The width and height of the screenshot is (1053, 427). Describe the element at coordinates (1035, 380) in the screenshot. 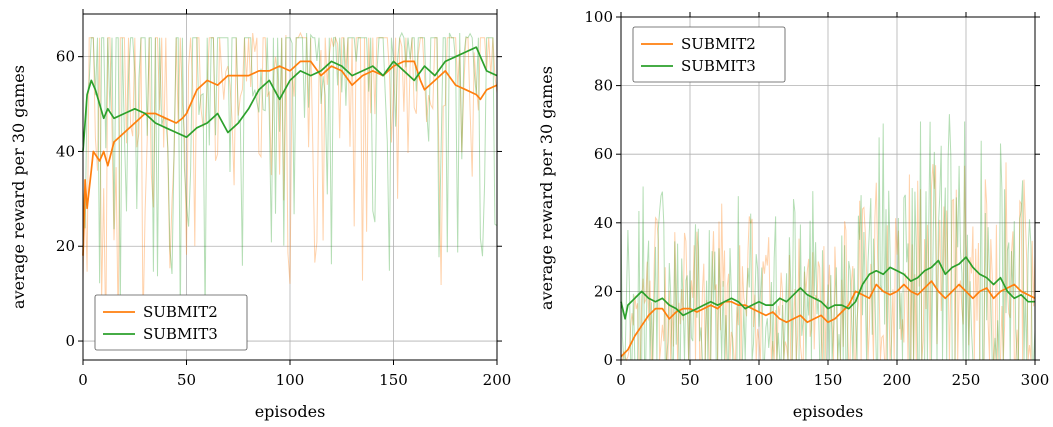

I see `x-tick-label: 300` at that location.